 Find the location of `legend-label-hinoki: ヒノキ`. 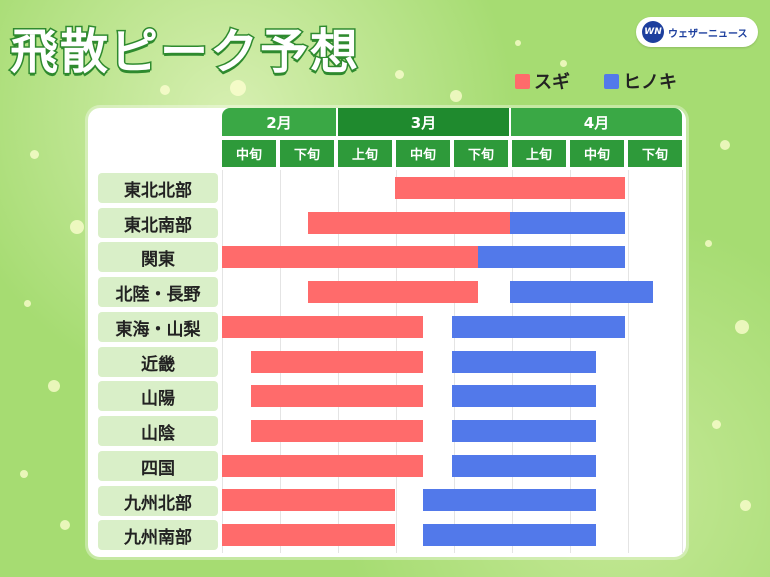

legend-label-hinoki: ヒノキ is located at coordinates (650, 82).